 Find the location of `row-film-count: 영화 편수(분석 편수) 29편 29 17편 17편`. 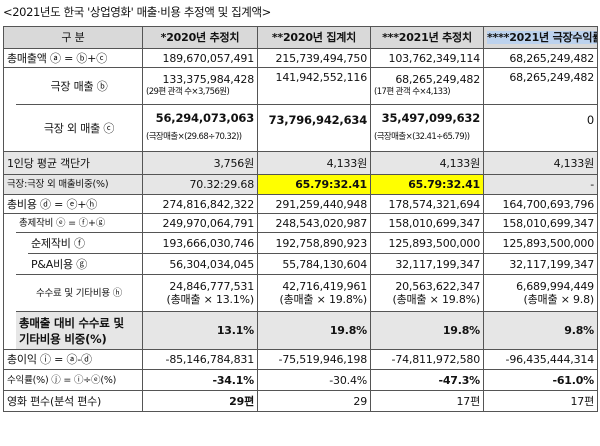

row-film-count: 영화 편수(분석 편수) 29편 29 17편 17편 is located at coordinates (300, 401).